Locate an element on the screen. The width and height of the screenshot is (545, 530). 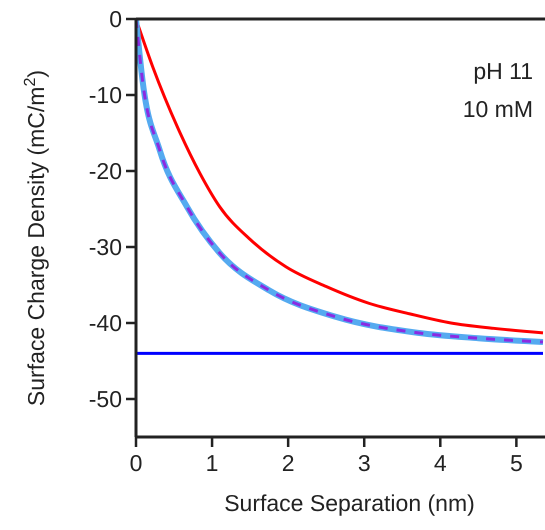
y-tick-label: -40 is located at coordinates (105, 323).